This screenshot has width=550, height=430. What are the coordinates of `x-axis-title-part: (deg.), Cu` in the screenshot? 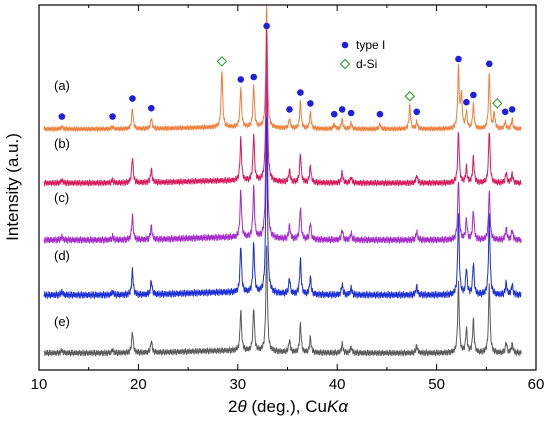 It's located at (287, 406).